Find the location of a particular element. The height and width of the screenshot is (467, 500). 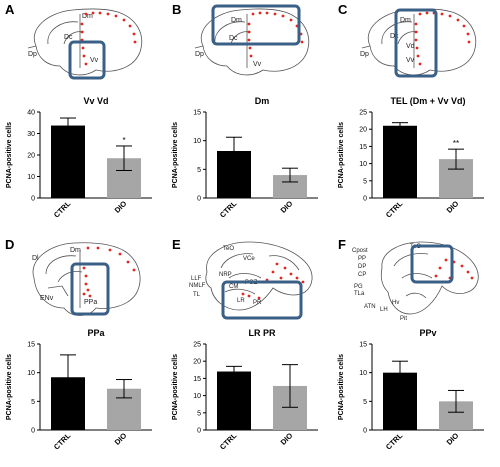

roi-box-a is located at coordinates (87, 60).